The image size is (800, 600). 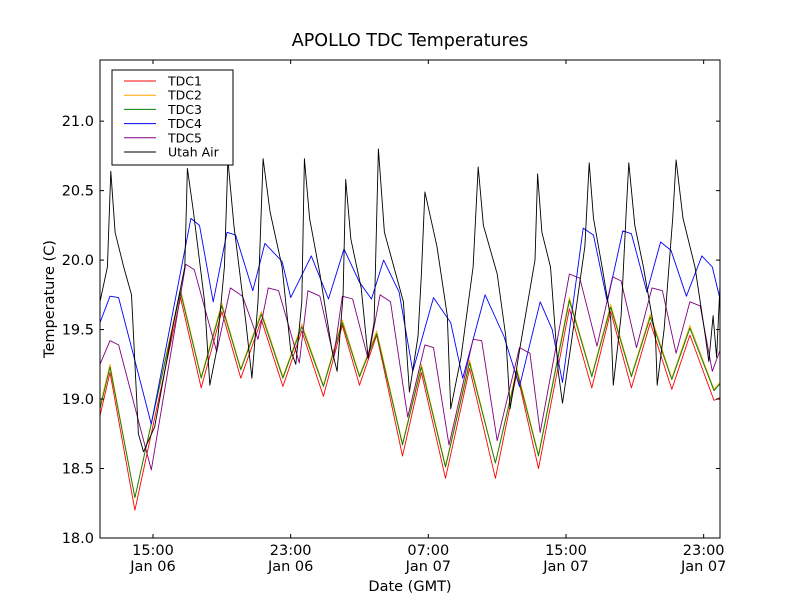 What do you see at coordinates (78, 122) in the screenshot?
I see `y-tick-label: 21.0` at bounding box center [78, 122].